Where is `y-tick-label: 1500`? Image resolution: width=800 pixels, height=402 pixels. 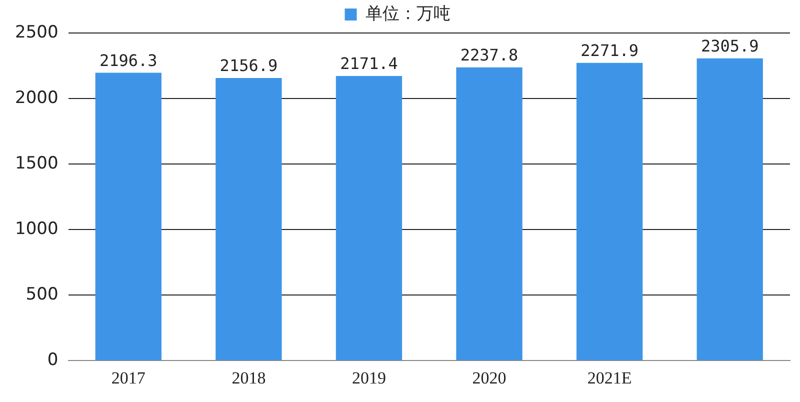
y-tick-label: 1500 is located at coordinates (36, 163).